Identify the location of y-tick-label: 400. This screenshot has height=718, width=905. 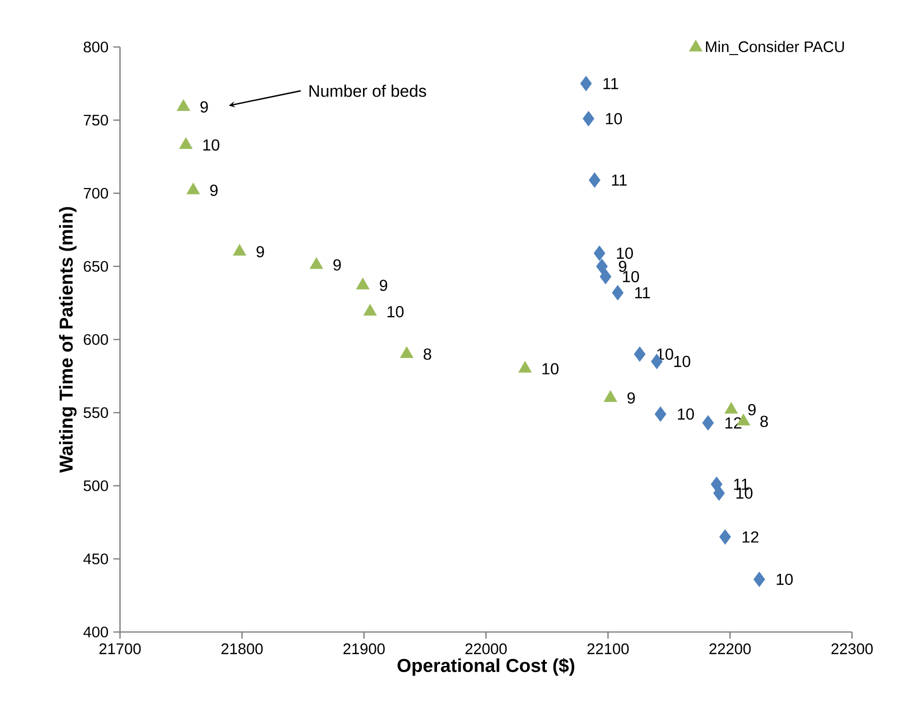
(95, 632).